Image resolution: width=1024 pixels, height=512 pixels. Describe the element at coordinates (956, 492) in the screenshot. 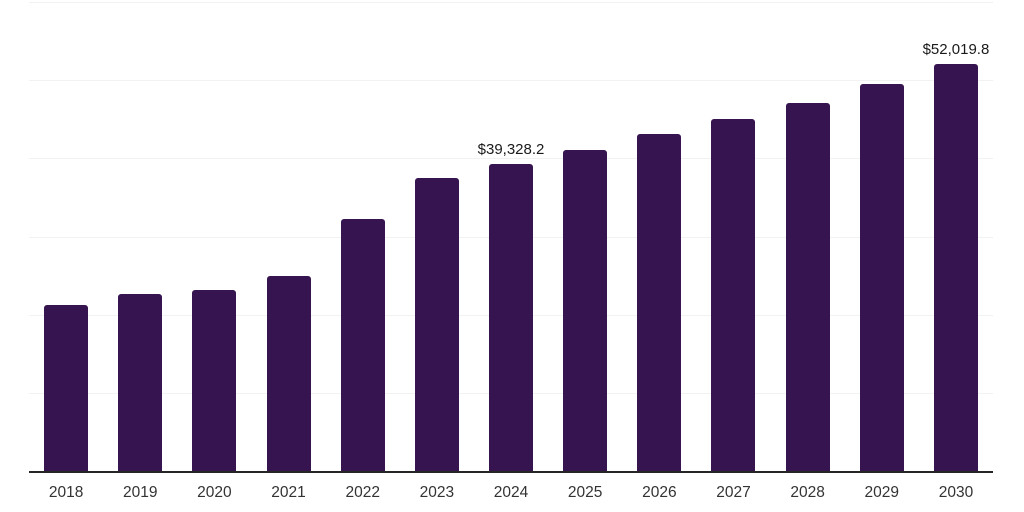

I see `x-tick-label-2030: 2030` at that location.